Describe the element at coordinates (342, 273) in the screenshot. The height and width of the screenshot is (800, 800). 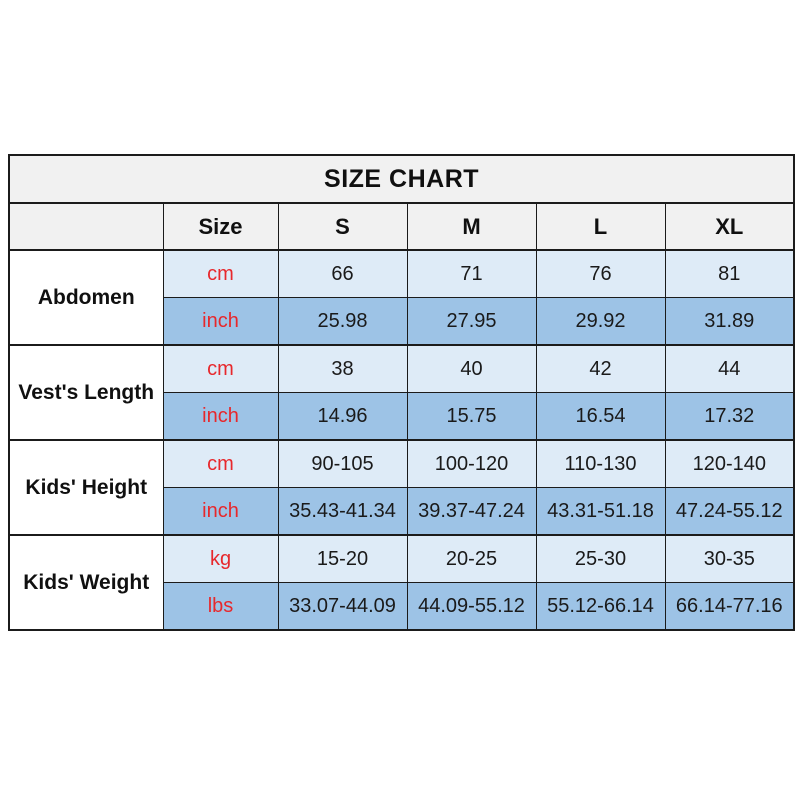
I see `value-cell: 66` at that location.